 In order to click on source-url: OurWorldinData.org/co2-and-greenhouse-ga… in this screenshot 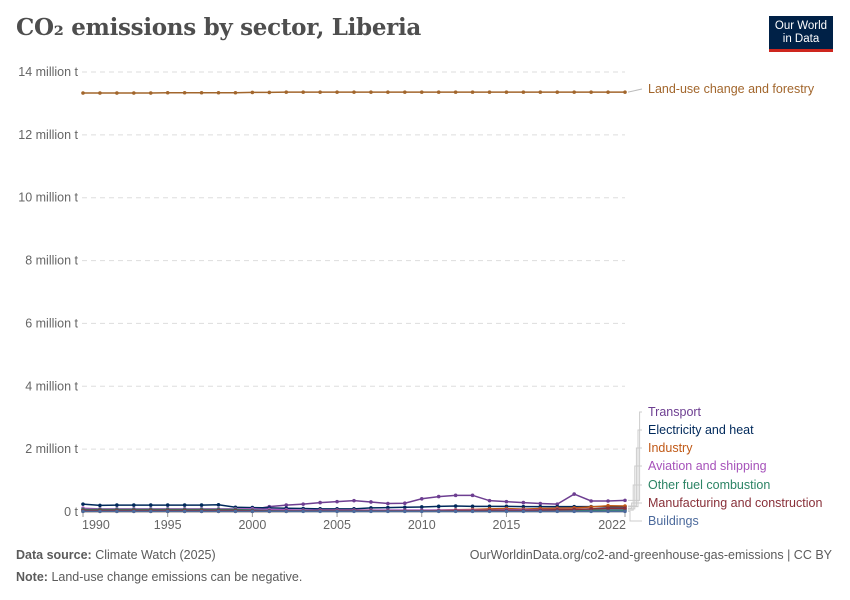, I will do `click(650, 555)`.